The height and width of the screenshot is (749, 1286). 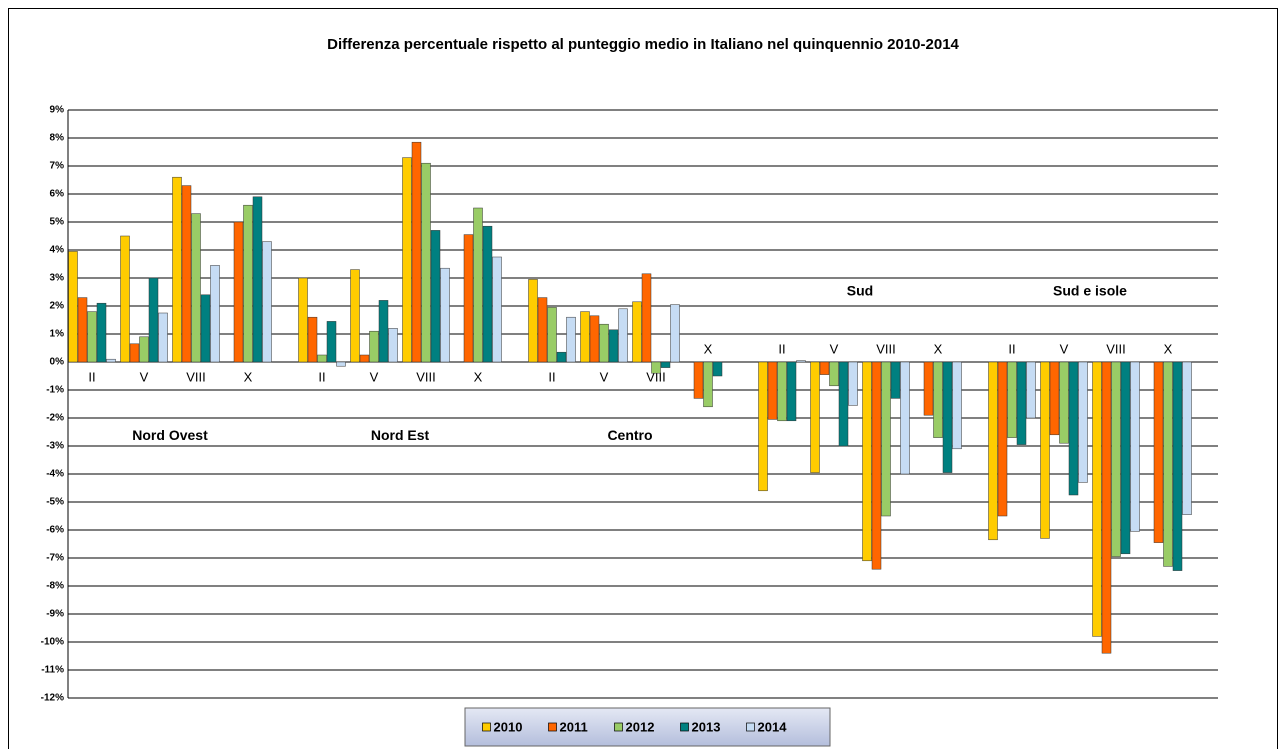 What do you see at coordinates (860, 291) in the screenshot?
I see `group-label: Sud` at bounding box center [860, 291].